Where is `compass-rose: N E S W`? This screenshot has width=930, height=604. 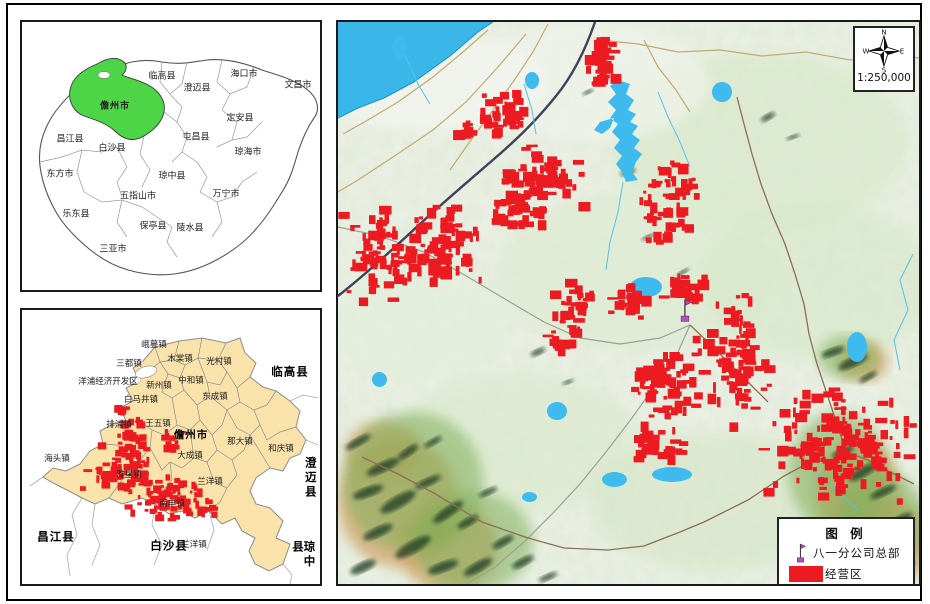
compass-rose: N E S W is located at coordinates (884, 51).